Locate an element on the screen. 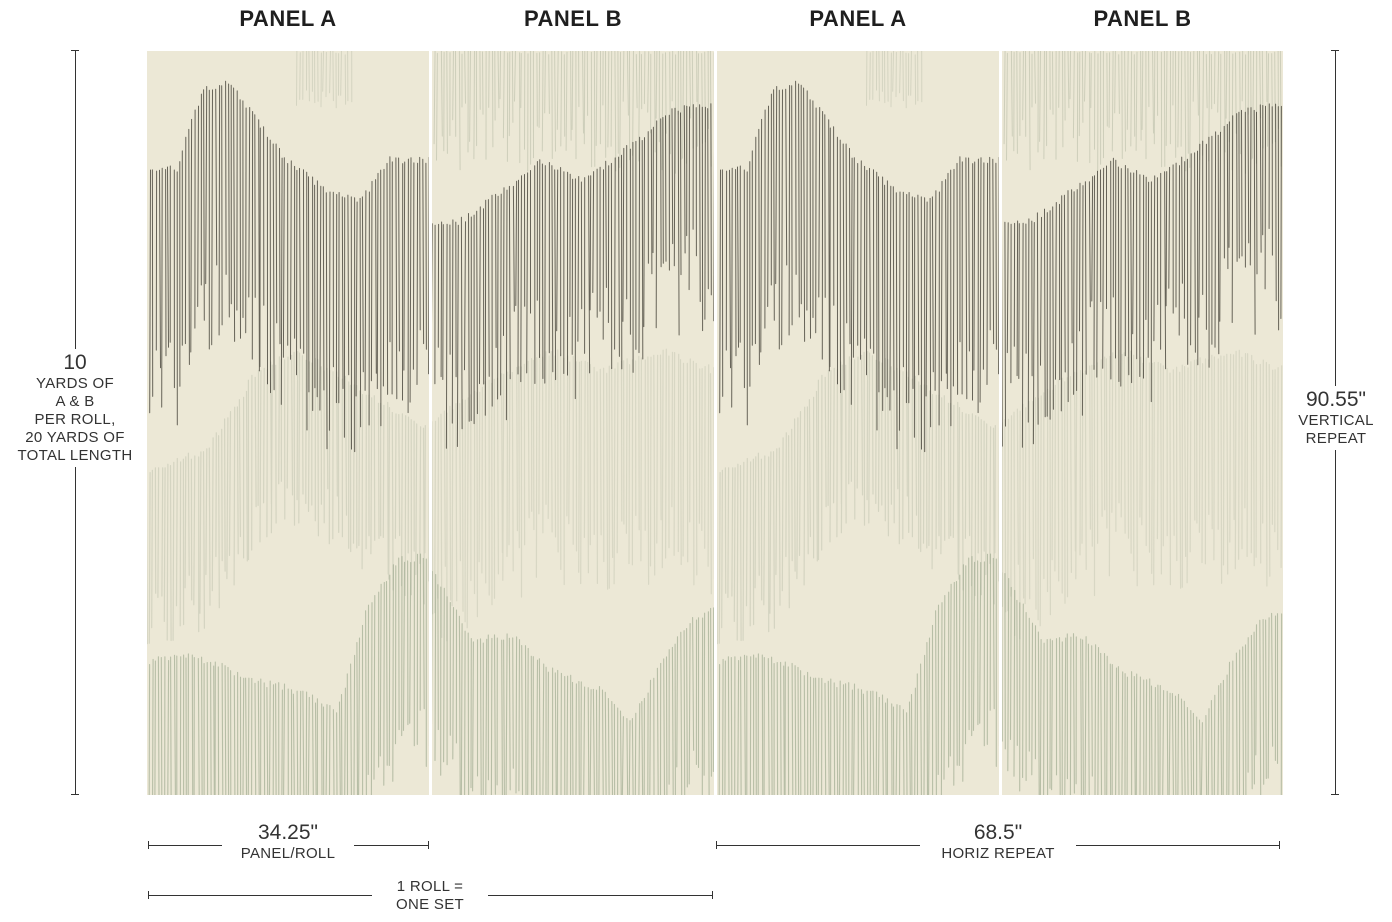  roll-set-label: 1 ROLL = ONE SET is located at coordinates (430, 896).